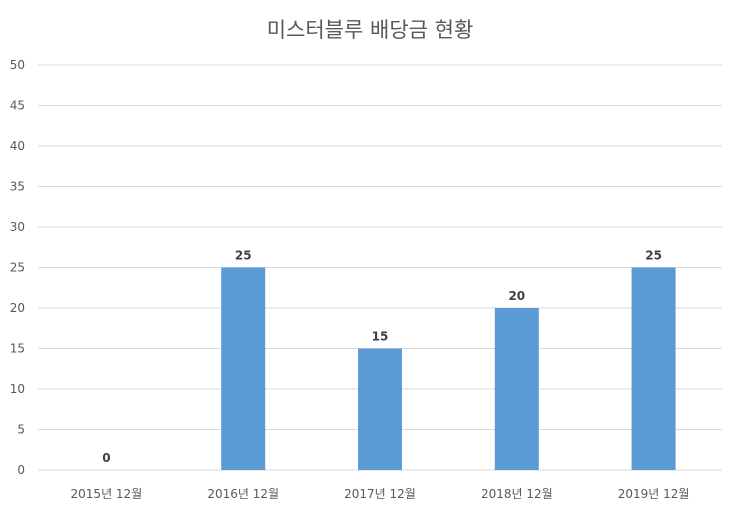 The width and height of the screenshot is (740, 516). I want to click on x-tick-label: 2019년 12월, so click(654, 494).